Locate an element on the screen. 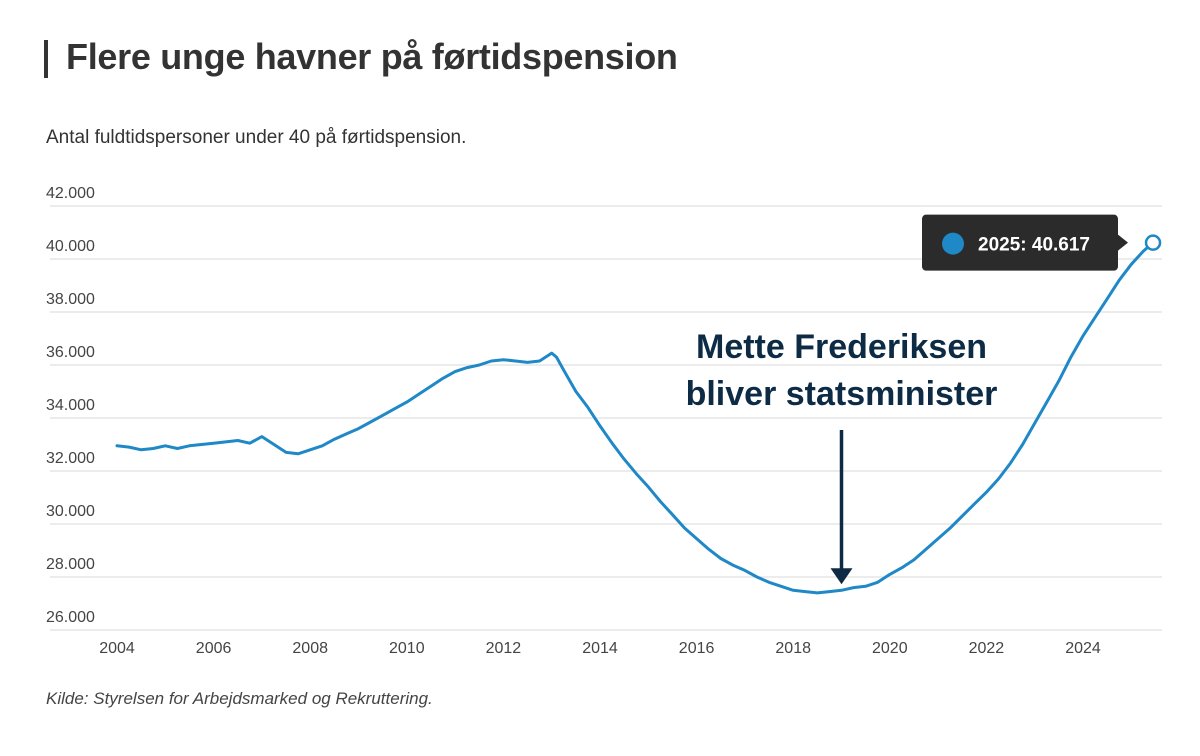 This screenshot has width=1200, height=756. x-tick-label: 2010 is located at coordinates (407, 648).